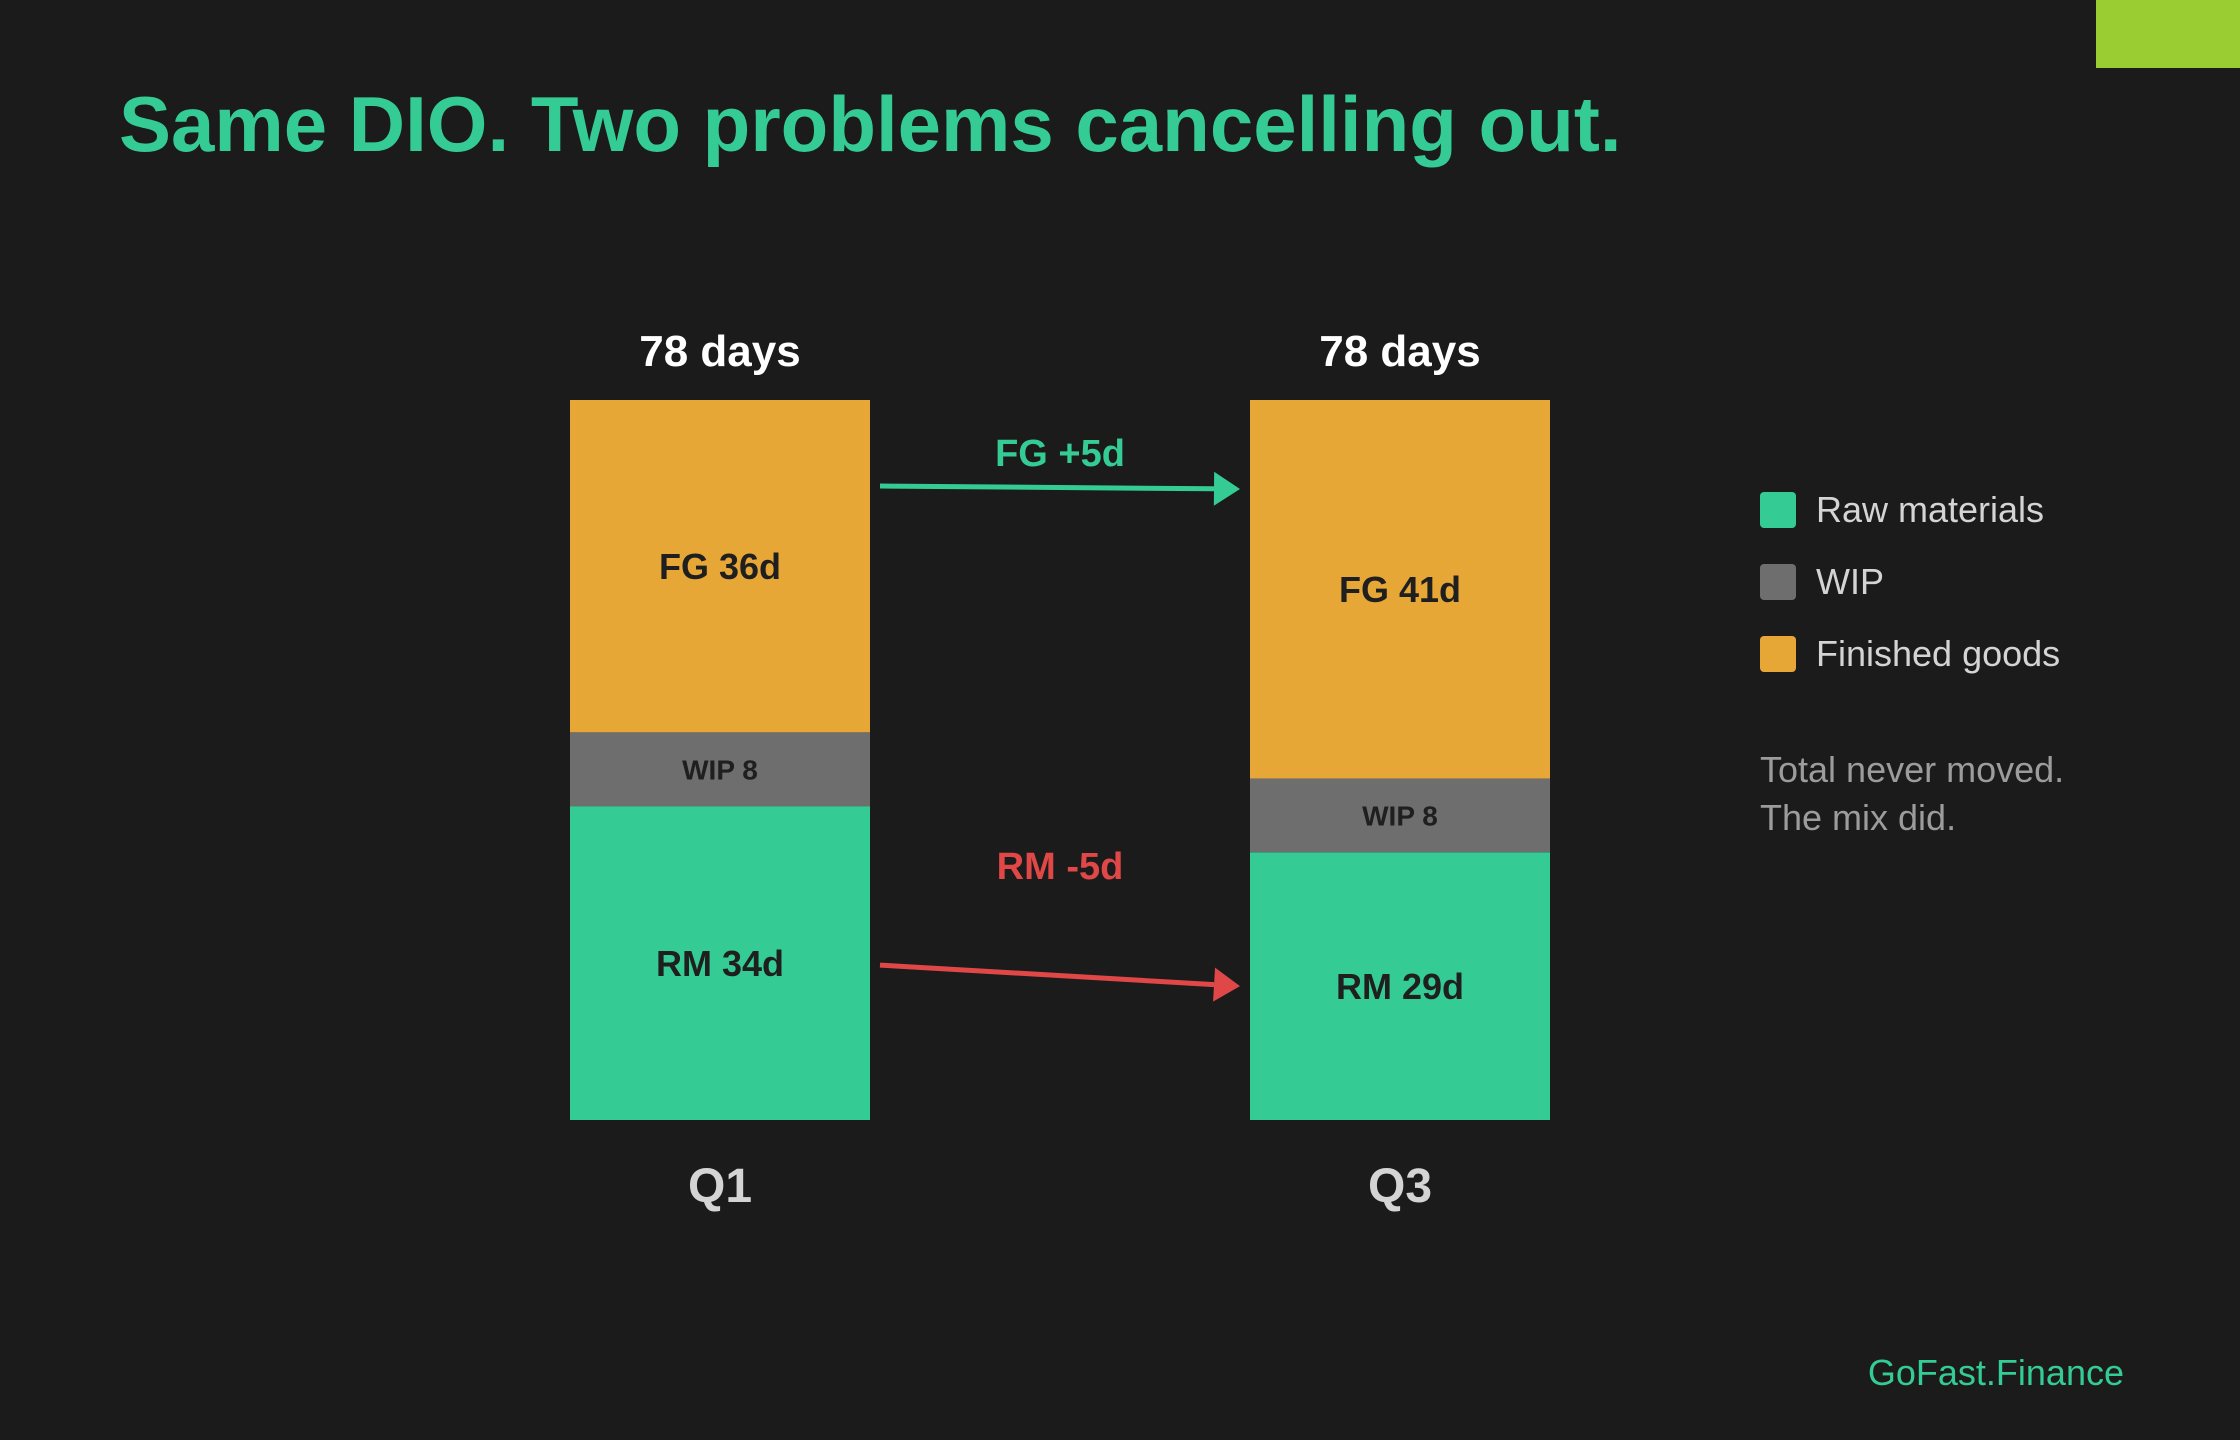 The height and width of the screenshot is (1440, 2240). I want to click on note-line-1: Total never moved., so click(1912, 769).